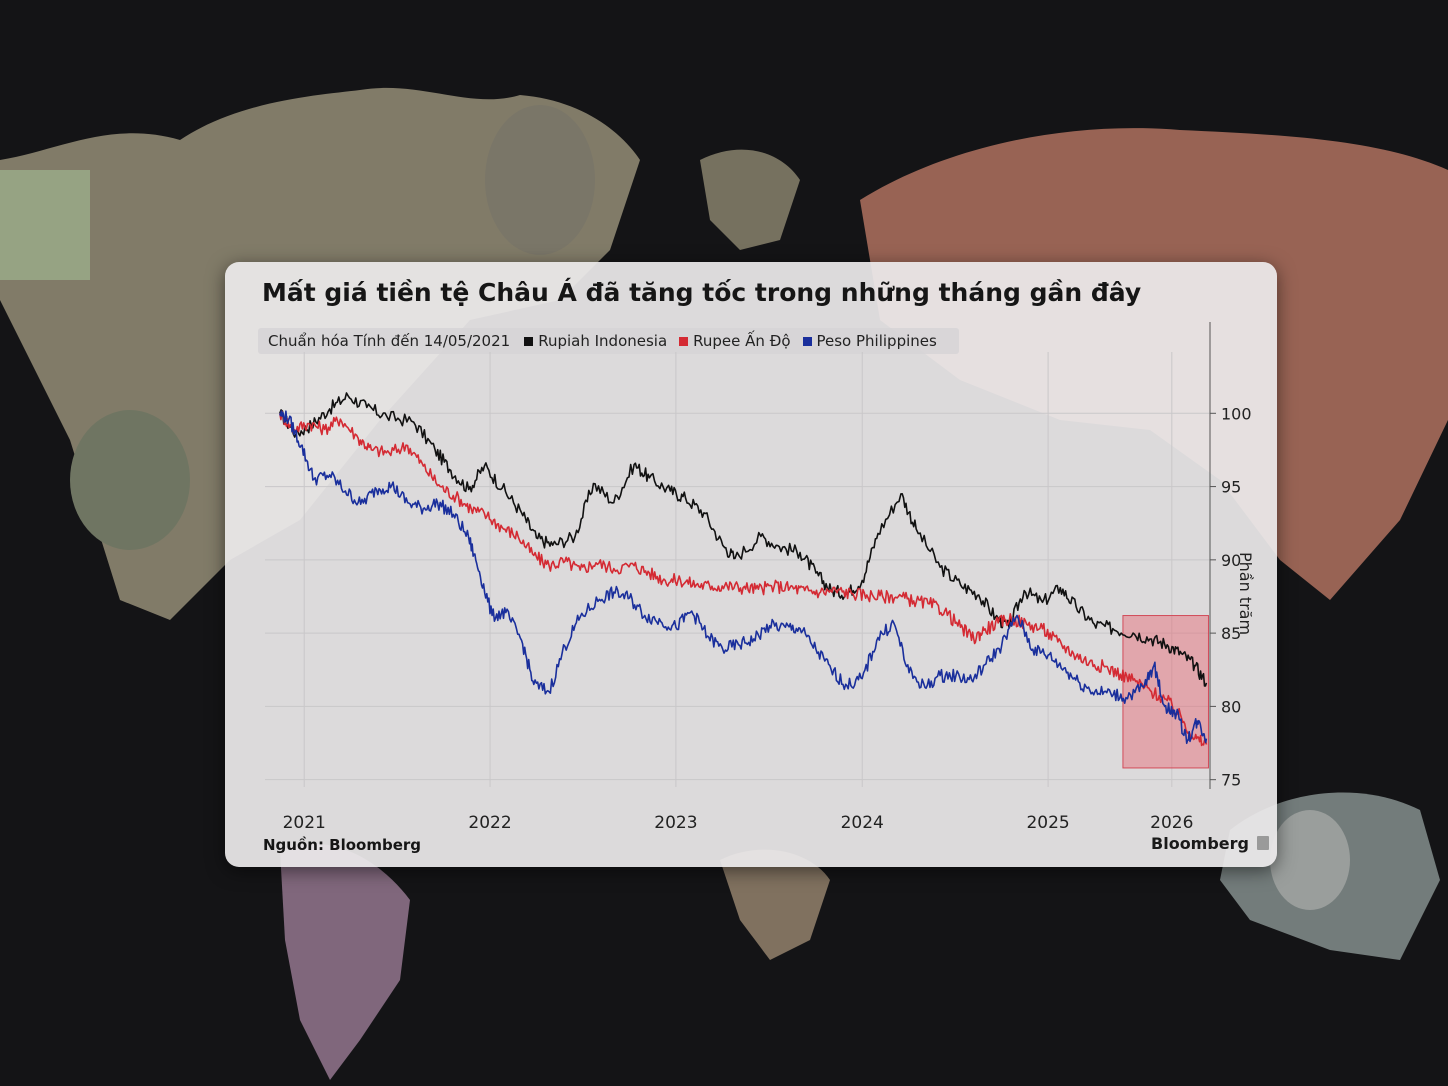 This screenshot has height=1086, width=1448. What do you see at coordinates (603, 341) in the screenshot?
I see `legend-label-rupiah: Rupiah Indonesia` at bounding box center [603, 341].